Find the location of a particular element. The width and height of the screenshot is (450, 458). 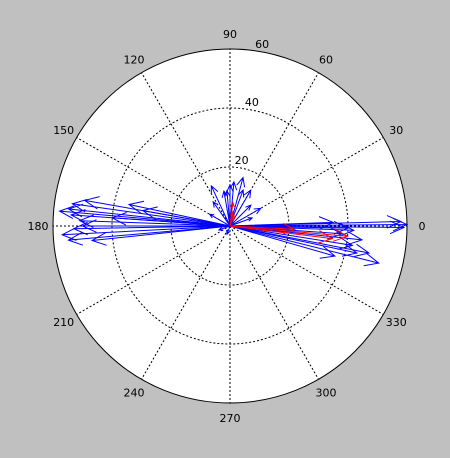

angle-label-240: 240 is located at coordinates (134, 392).